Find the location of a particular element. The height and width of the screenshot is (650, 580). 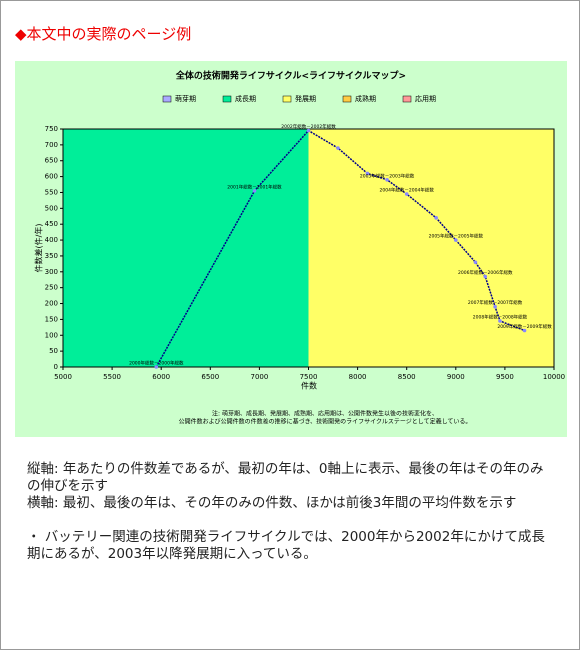

y-tick-label: 750 is located at coordinates (51, 129).